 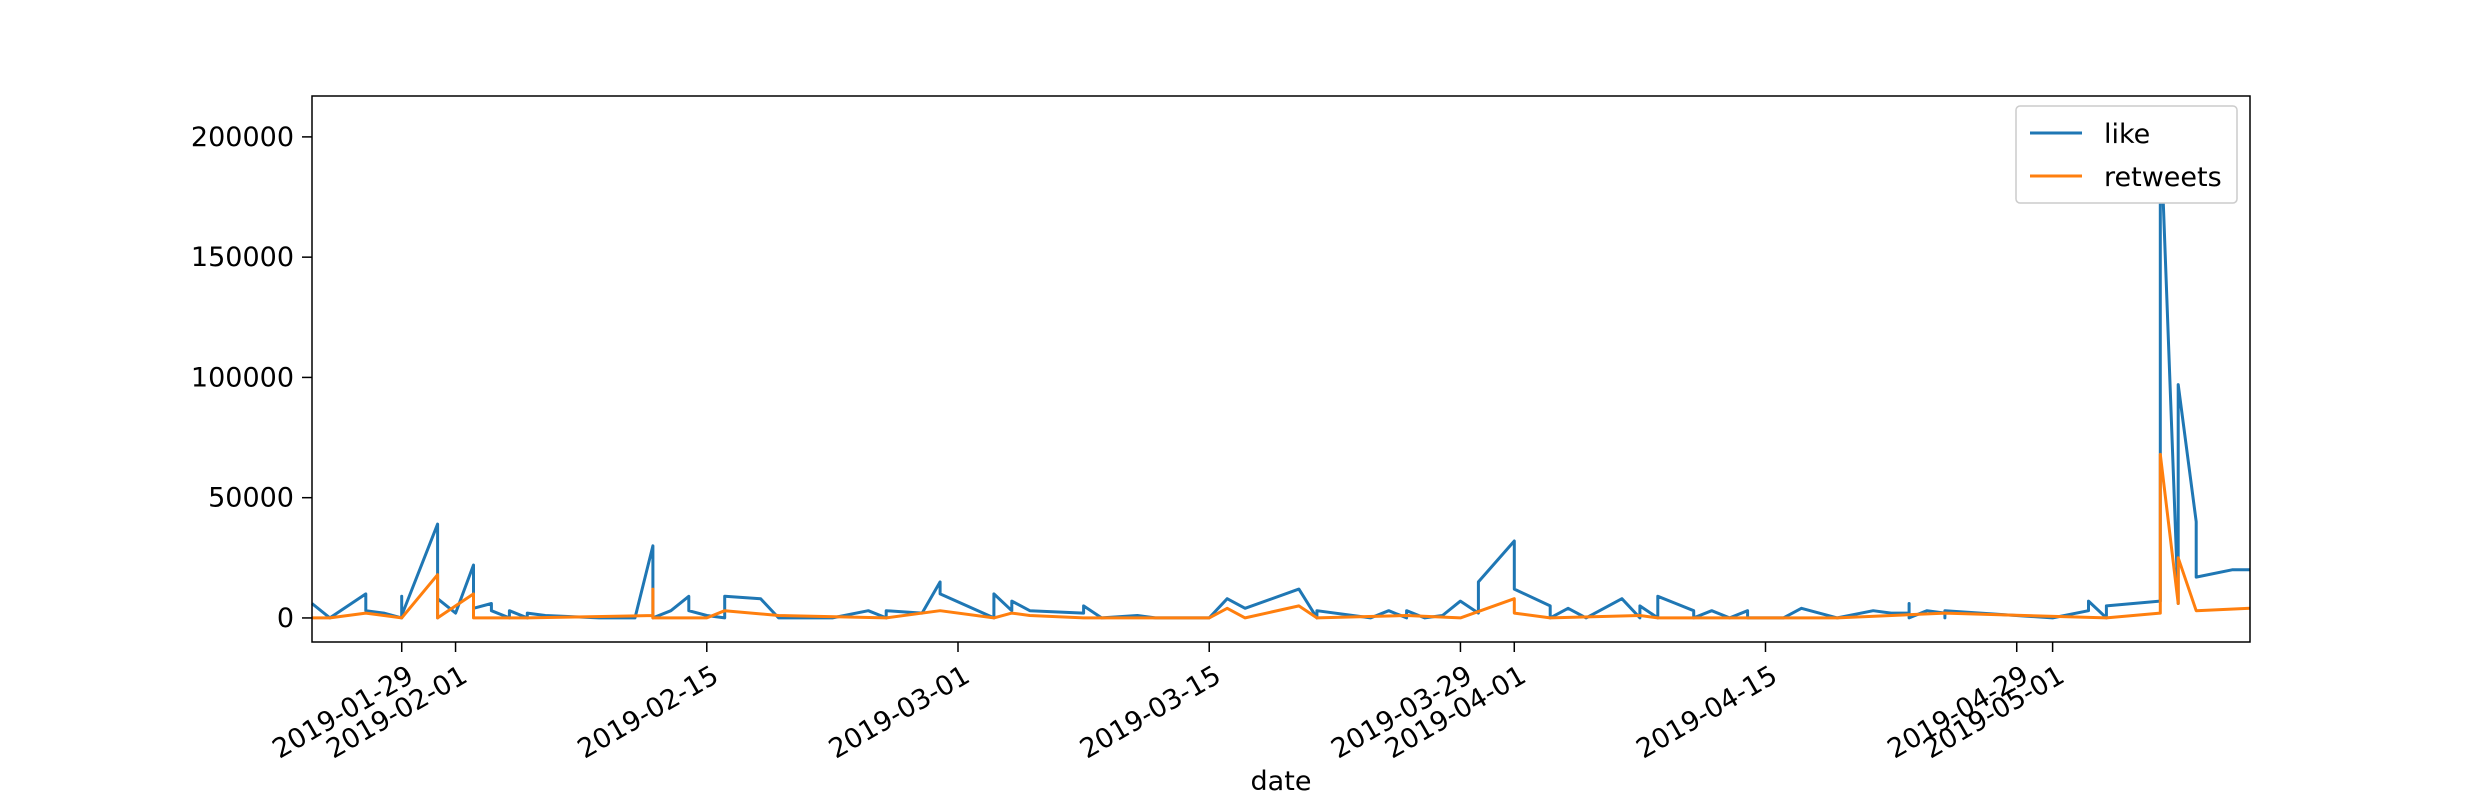 I want to click on legend: like retweets, so click(x=2126, y=154).